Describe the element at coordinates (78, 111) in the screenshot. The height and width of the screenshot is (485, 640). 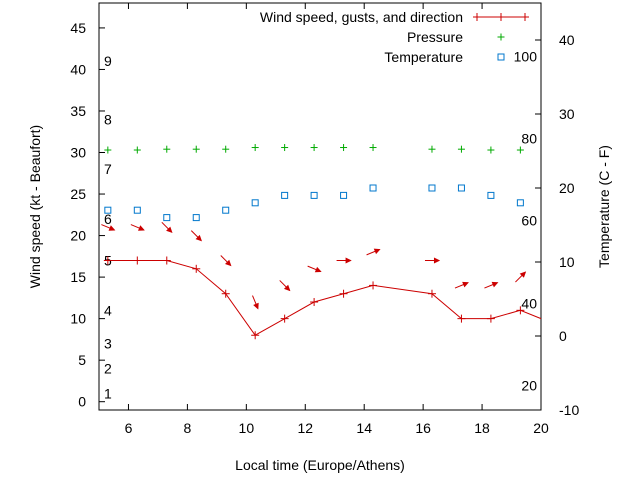
I see `y-left-tick-label: 35` at that location.